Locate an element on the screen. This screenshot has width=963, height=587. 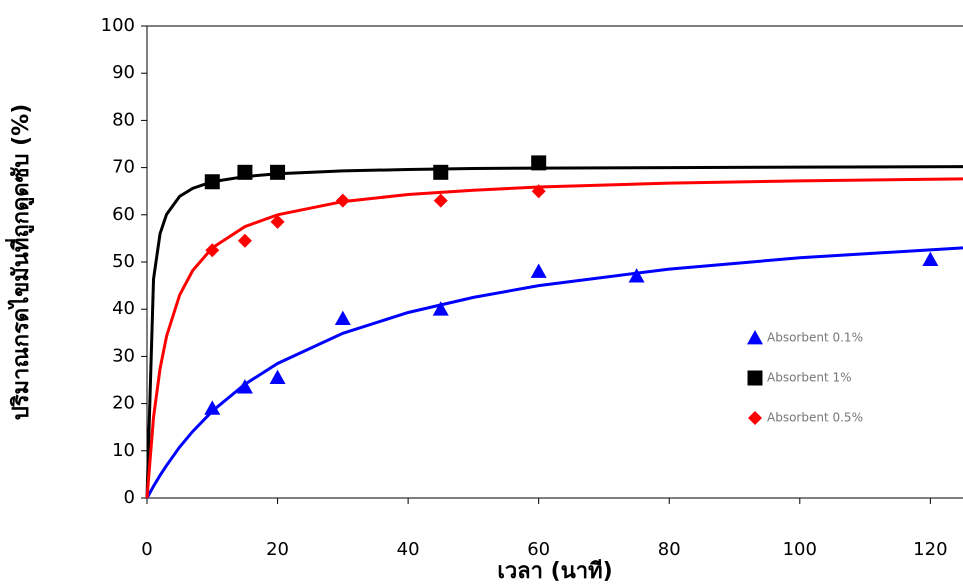
x-tick-label: 60 is located at coordinates (538, 549).